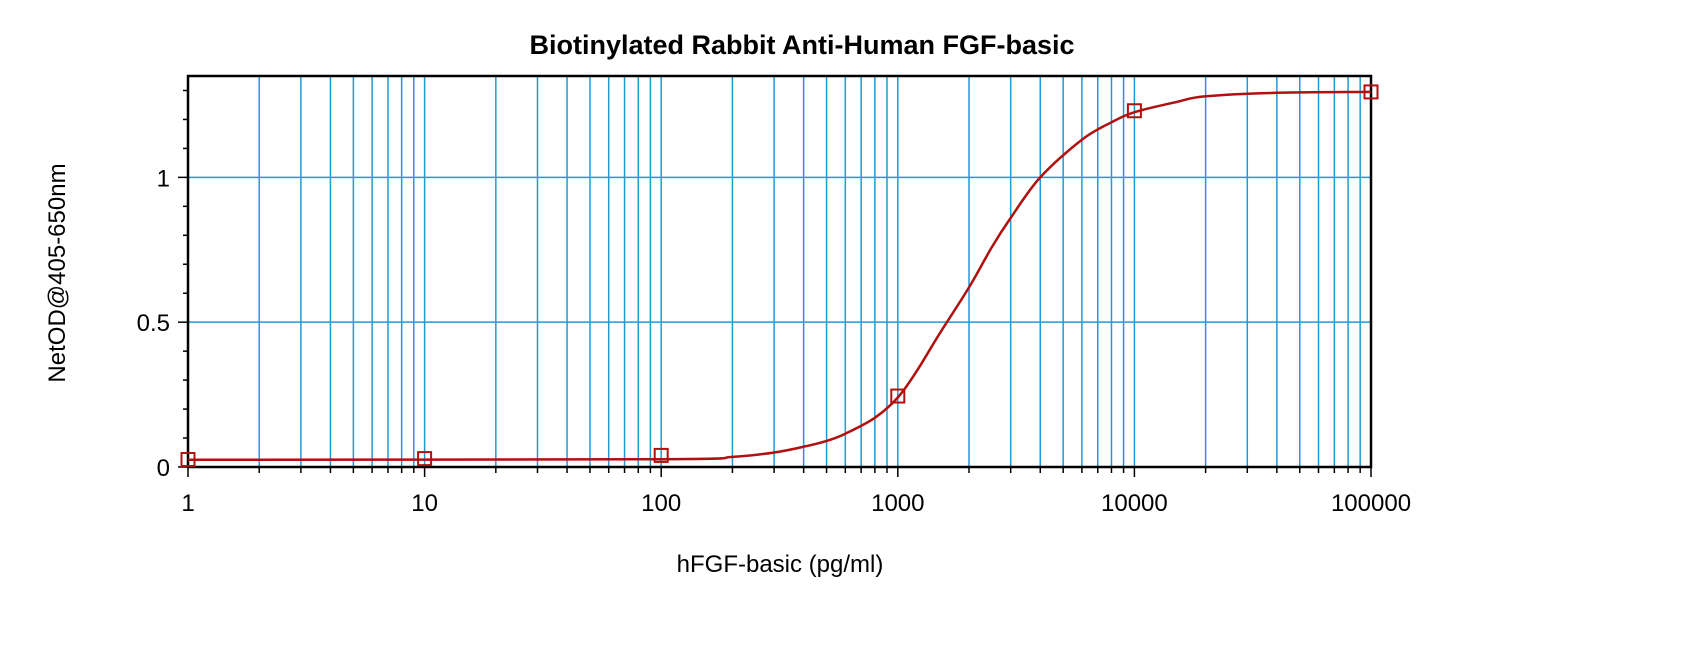 Image resolution: width=1700 pixels, height=651 pixels. Describe the element at coordinates (661, 503) in the screenshot. I see `x-tick-label: 100` at that location.